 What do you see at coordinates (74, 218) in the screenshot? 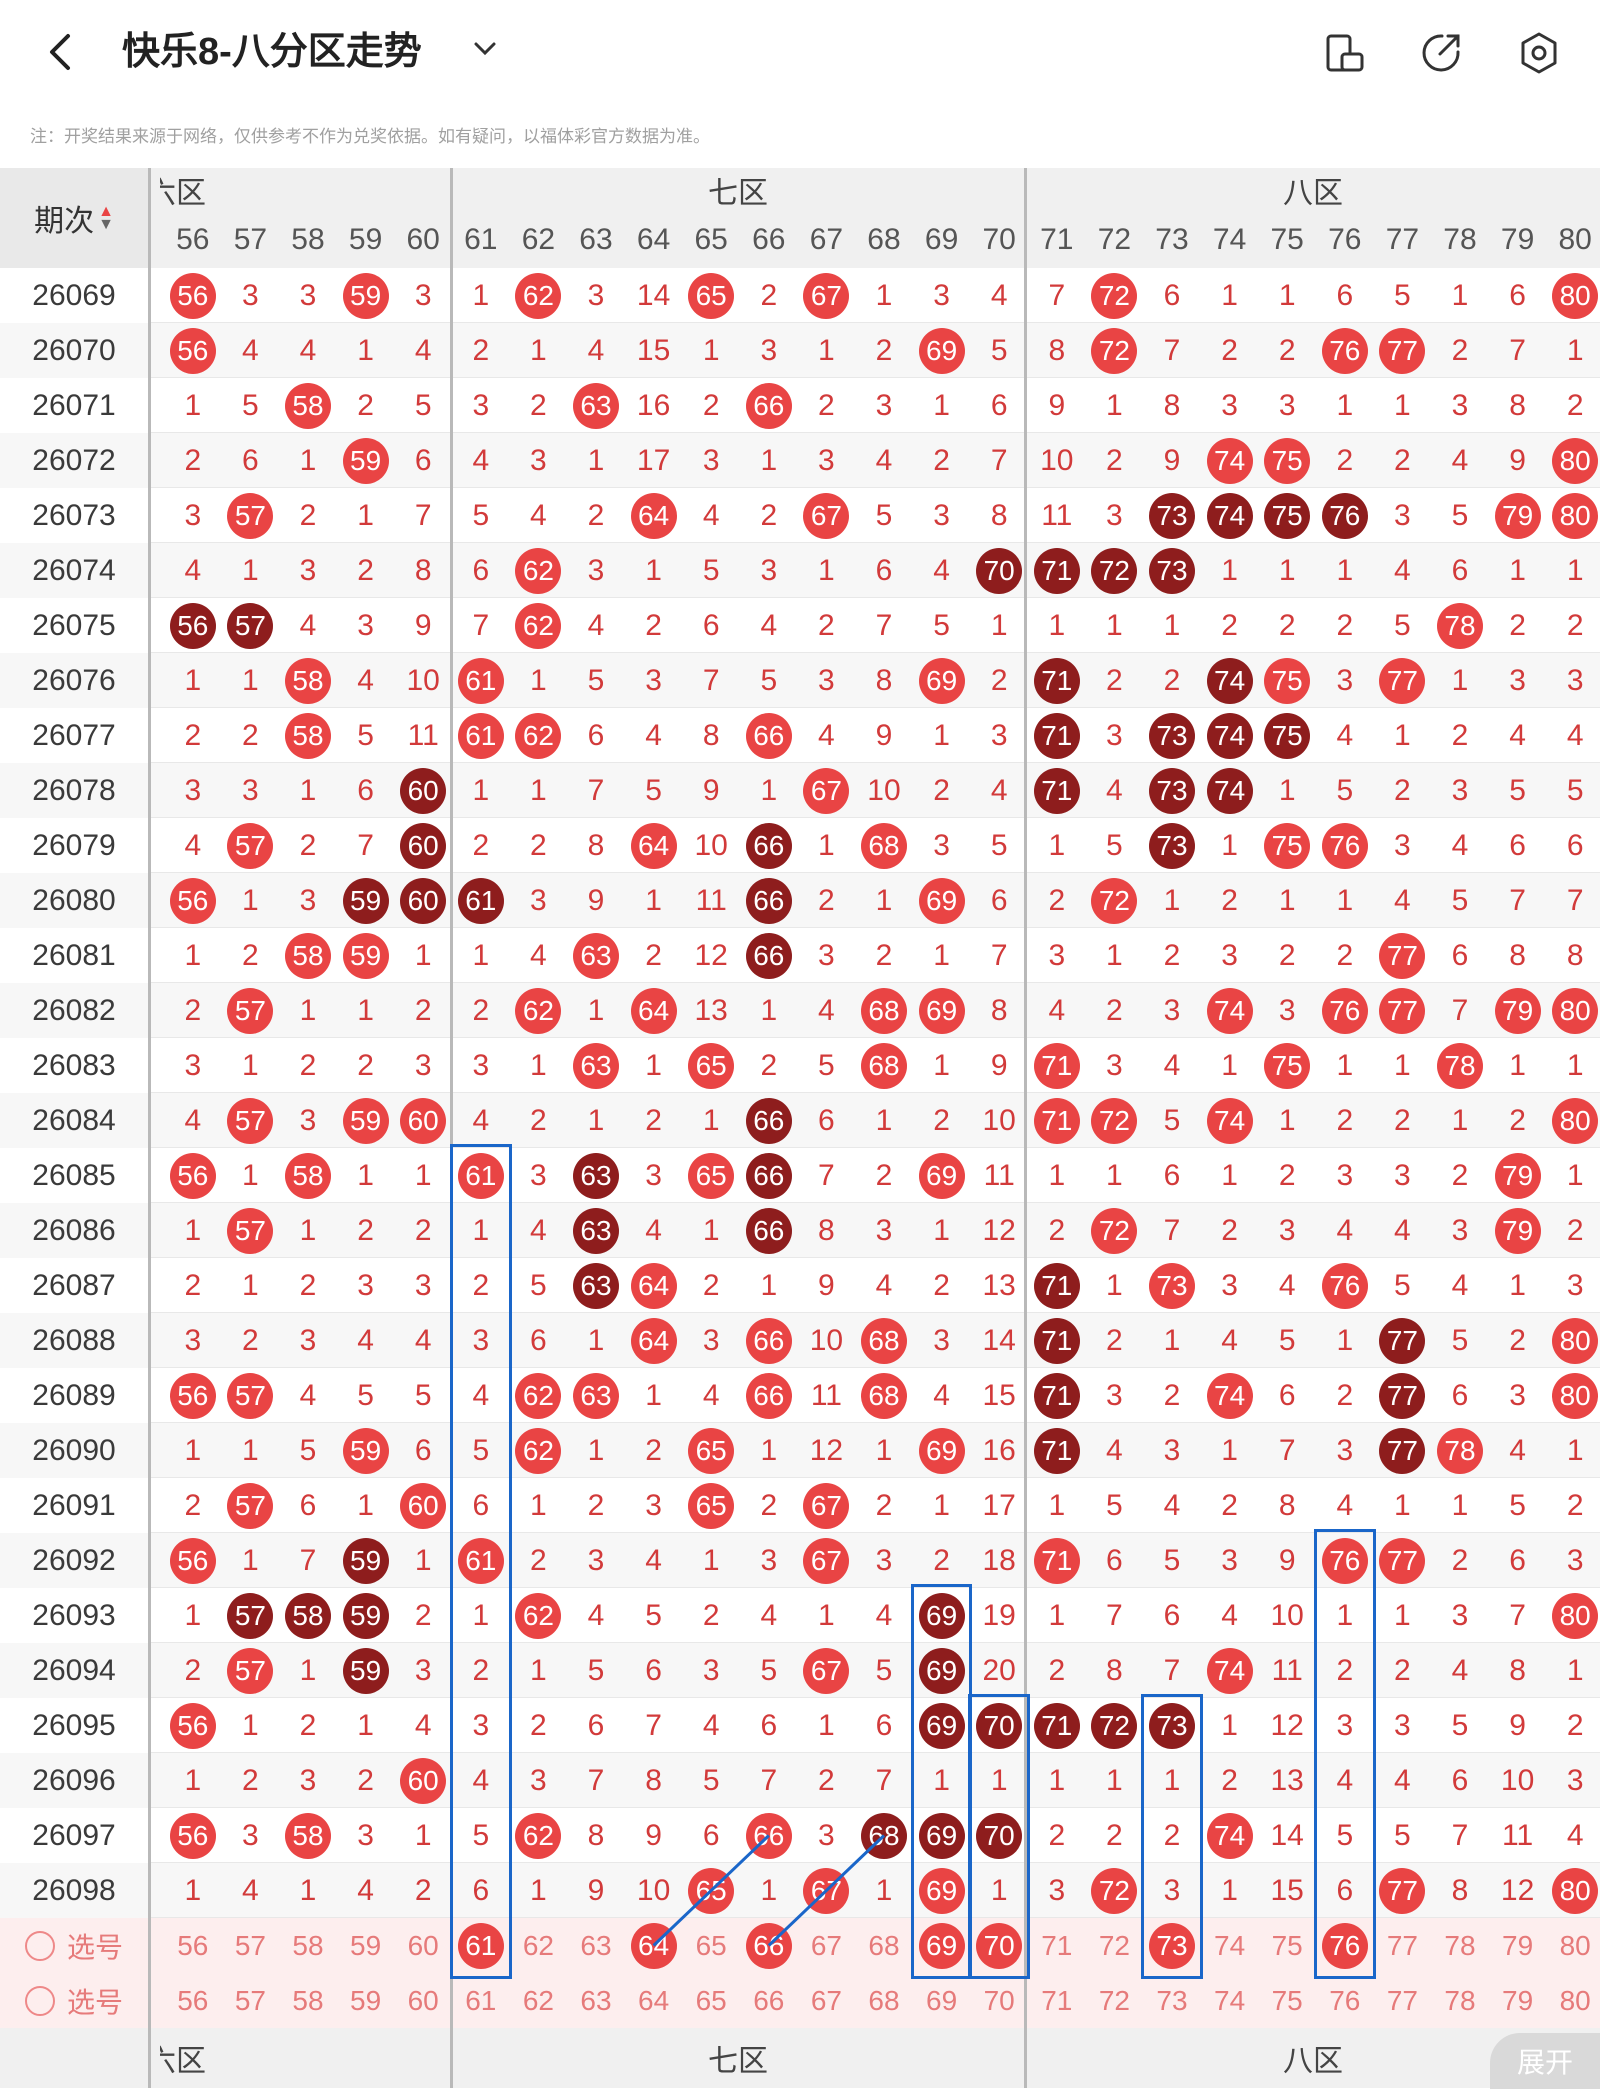
I see `period-header: 期次 ▲ ▼` at bounding box center [74, 218].